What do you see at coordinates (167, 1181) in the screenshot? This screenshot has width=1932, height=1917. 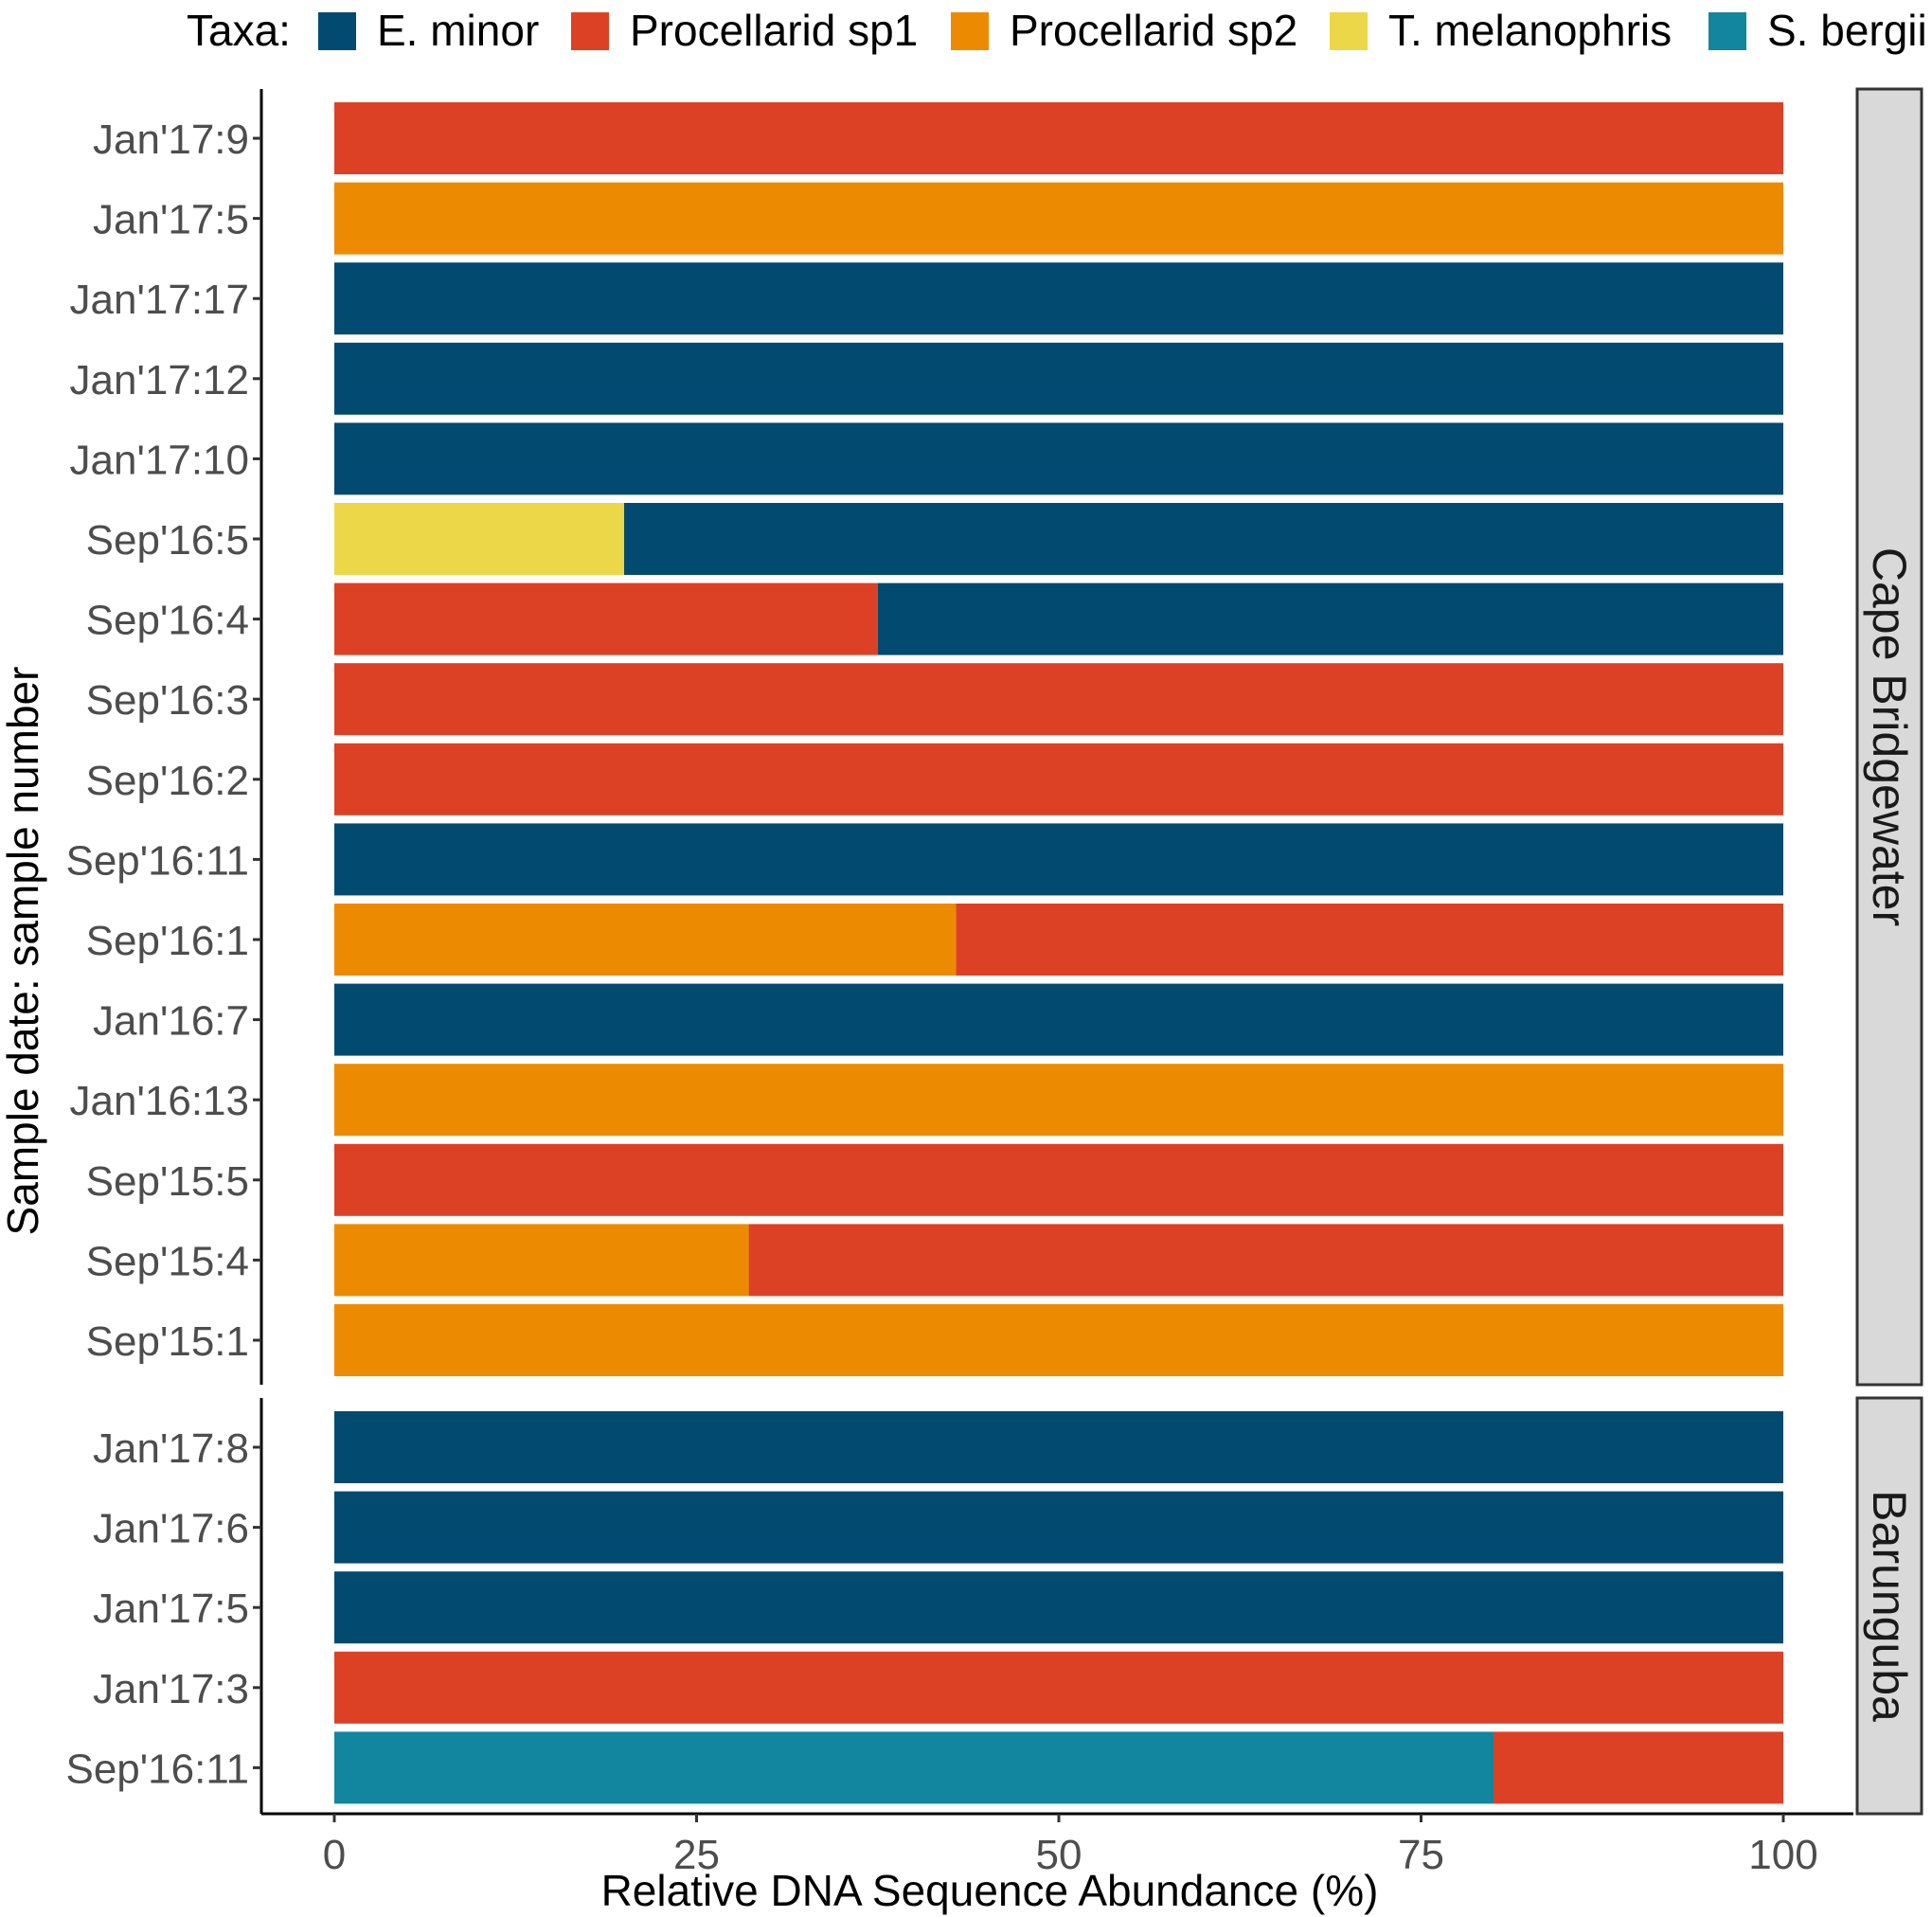 I see `y-tick-label: Sep'15:5` at bounding box center [167, 1181].